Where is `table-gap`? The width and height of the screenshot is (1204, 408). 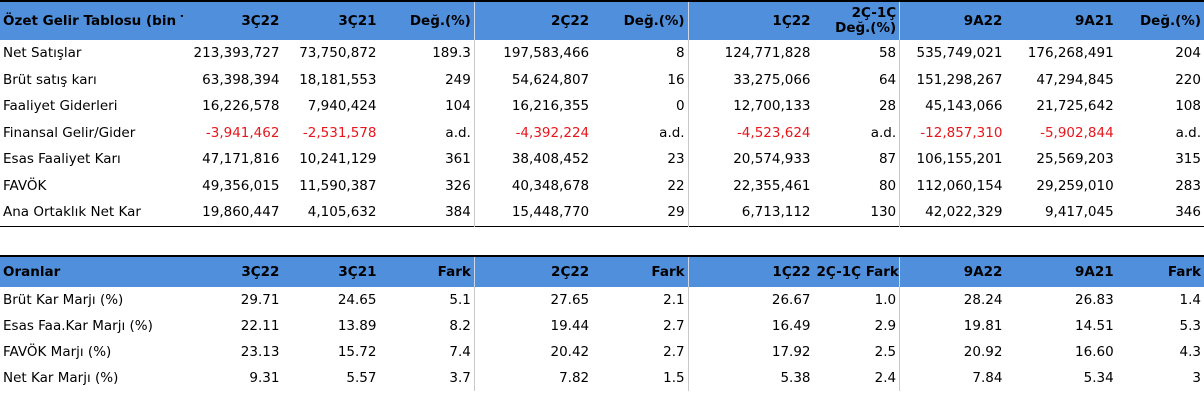
table-gap is located at coordinates (602, 241).